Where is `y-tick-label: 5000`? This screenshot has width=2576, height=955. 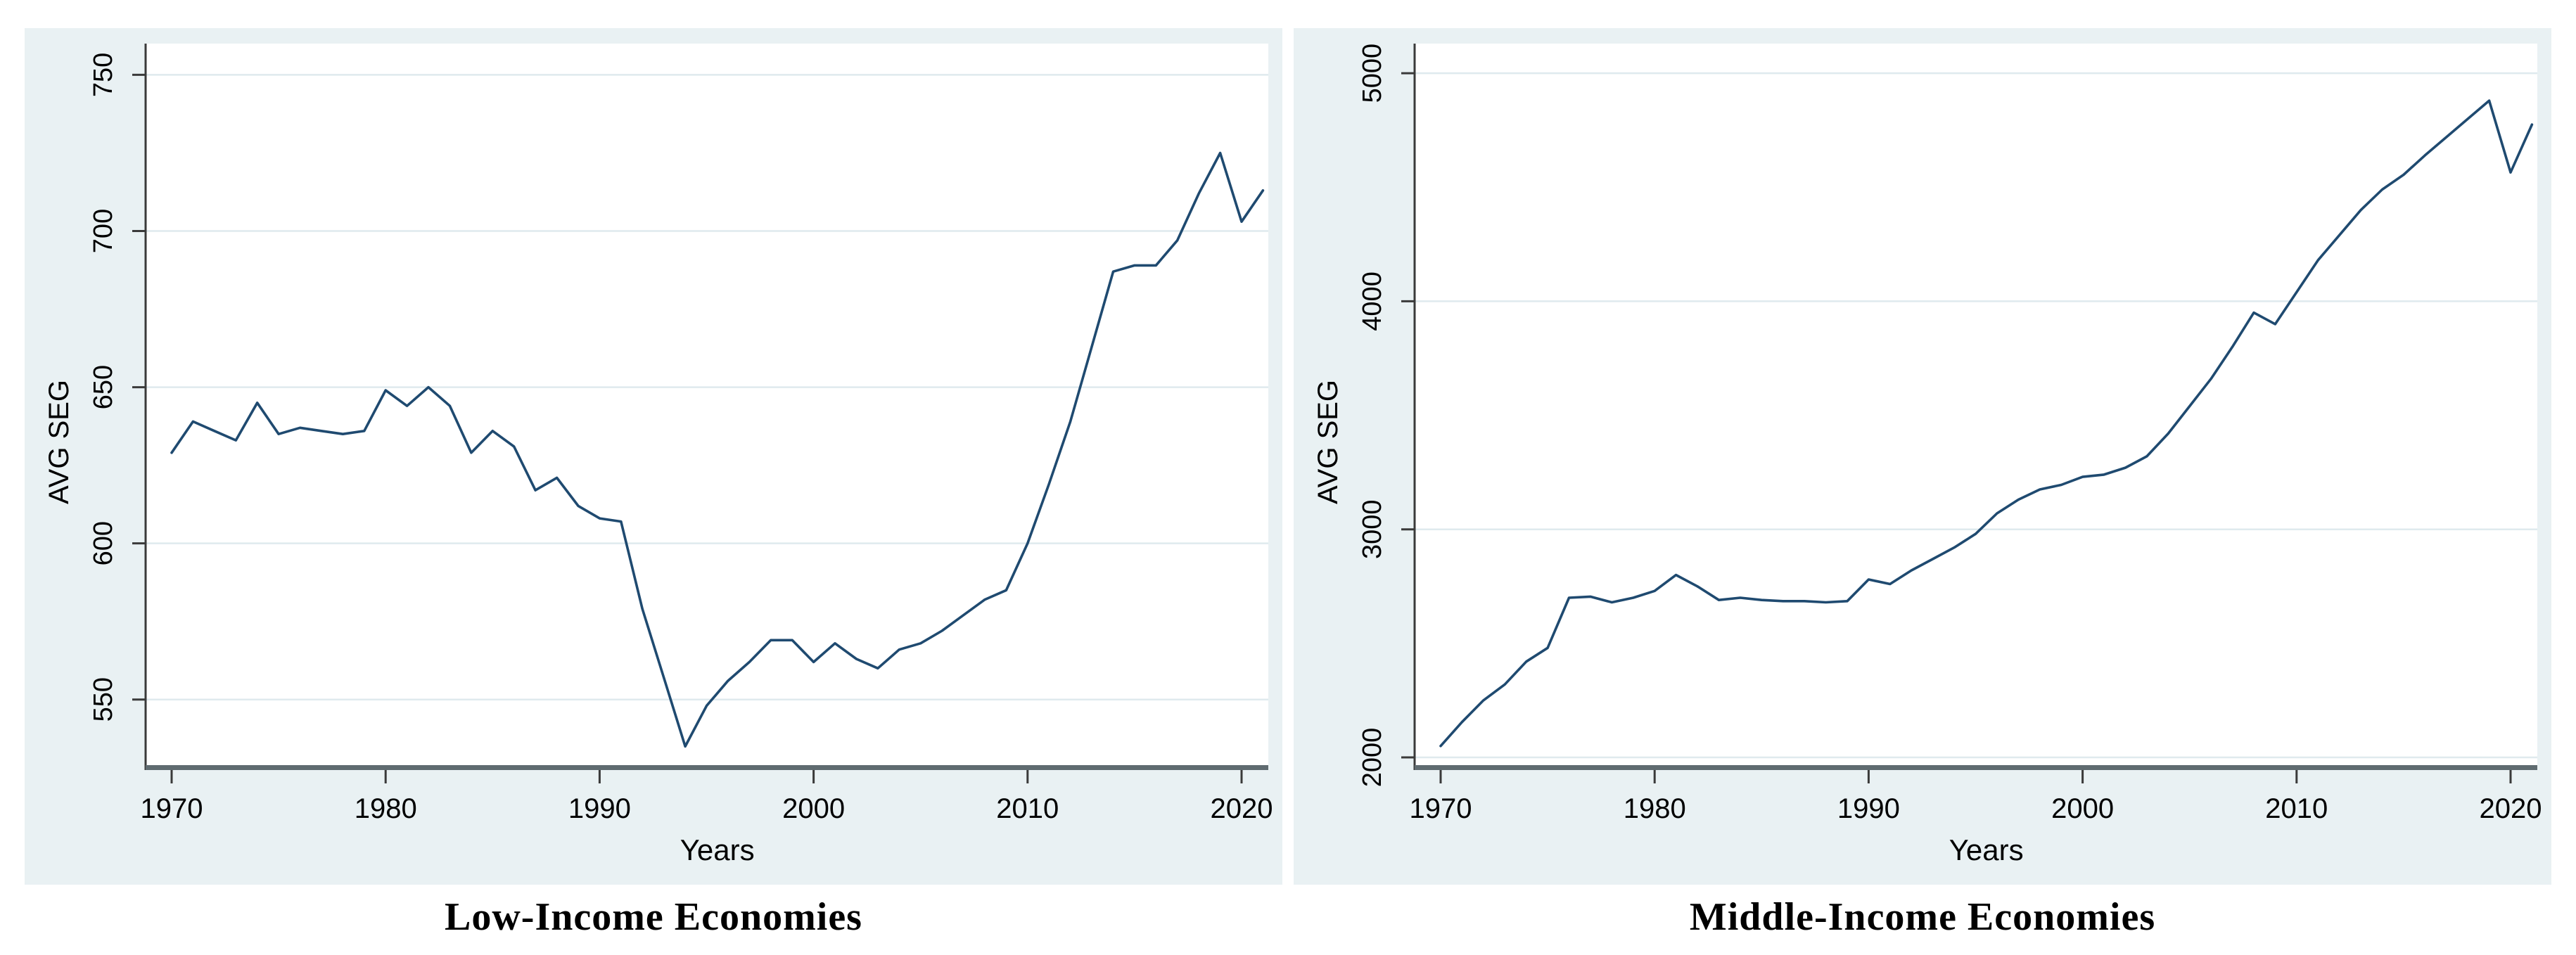 y-tick-label: 5000 is located at coordinates (1372, 74).